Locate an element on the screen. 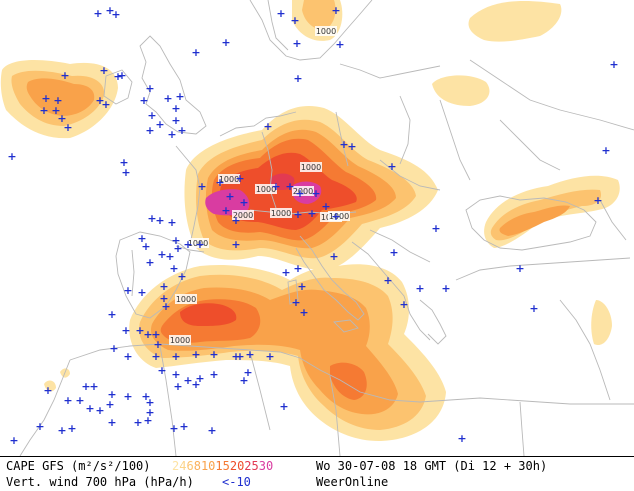 The height and width of the screenshot is (491, 634). scale-value-15: 15 is located at coordinates (222, 466).